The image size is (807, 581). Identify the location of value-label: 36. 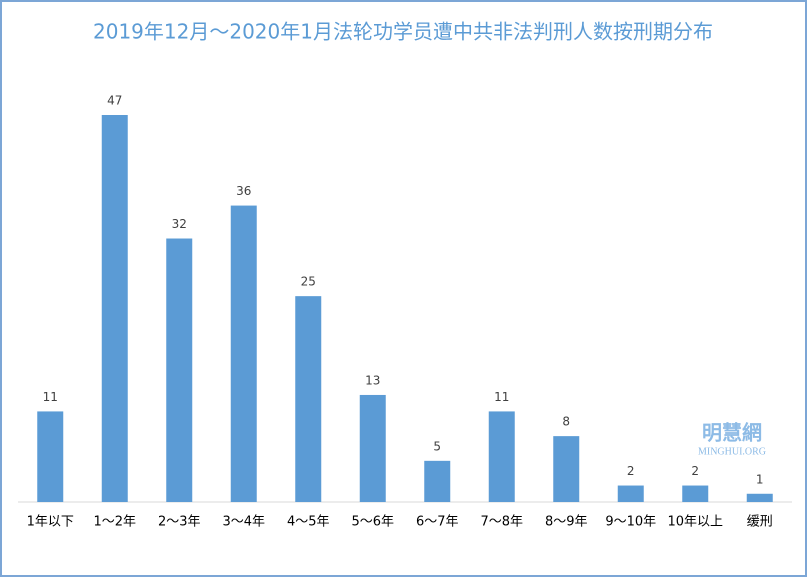
(243, 191).